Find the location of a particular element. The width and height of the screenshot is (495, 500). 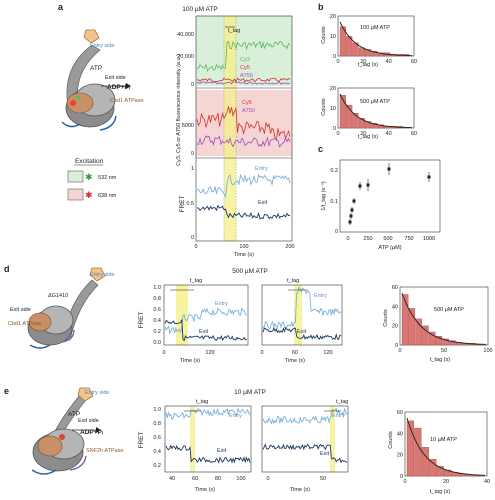

e0-xtick-60: 60 is located at coordinates (195, 479).